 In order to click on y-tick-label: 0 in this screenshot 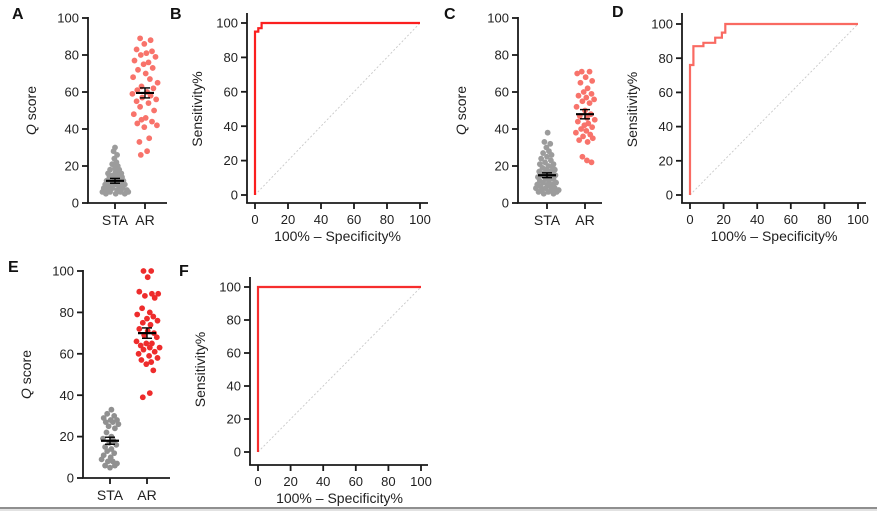, I will do `click(505, 203)`.